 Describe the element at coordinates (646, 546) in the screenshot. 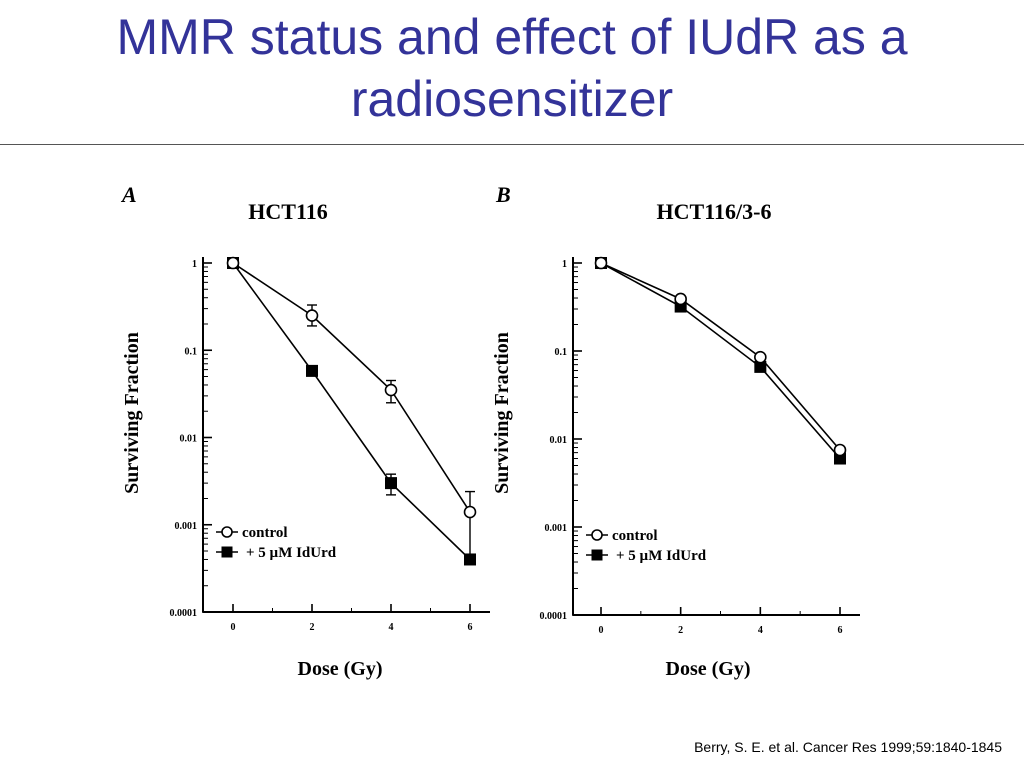

I see `panel-b-legend: control + 5 µM IdUrd` at that location.